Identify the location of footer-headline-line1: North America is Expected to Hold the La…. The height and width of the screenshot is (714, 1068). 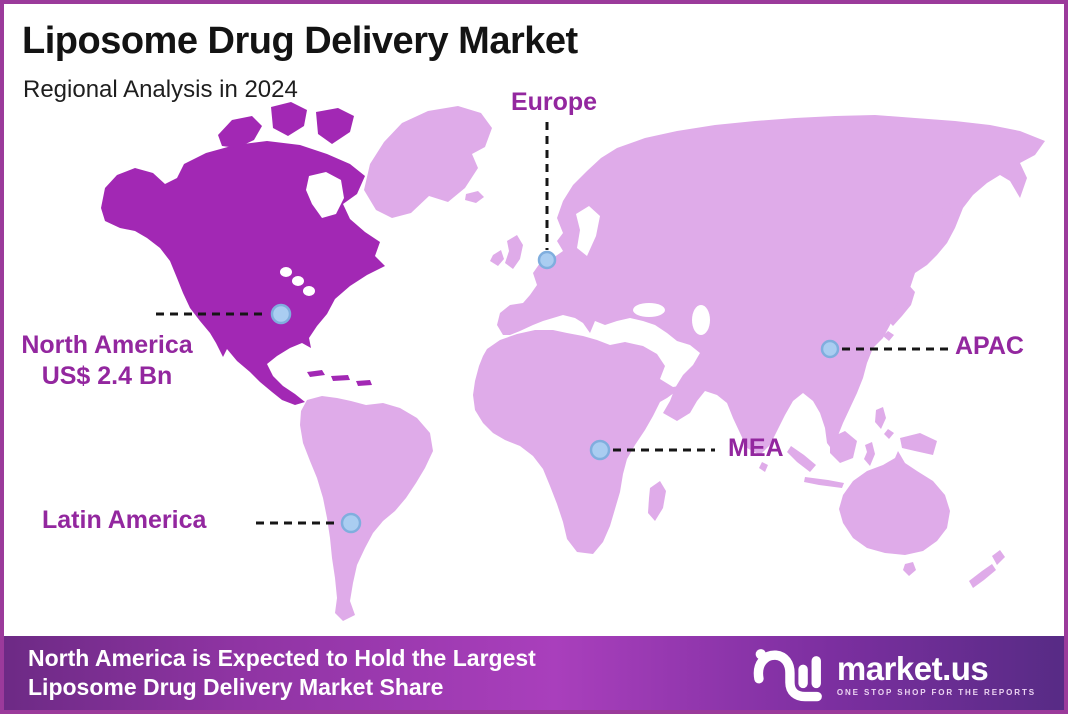
(282, 658).